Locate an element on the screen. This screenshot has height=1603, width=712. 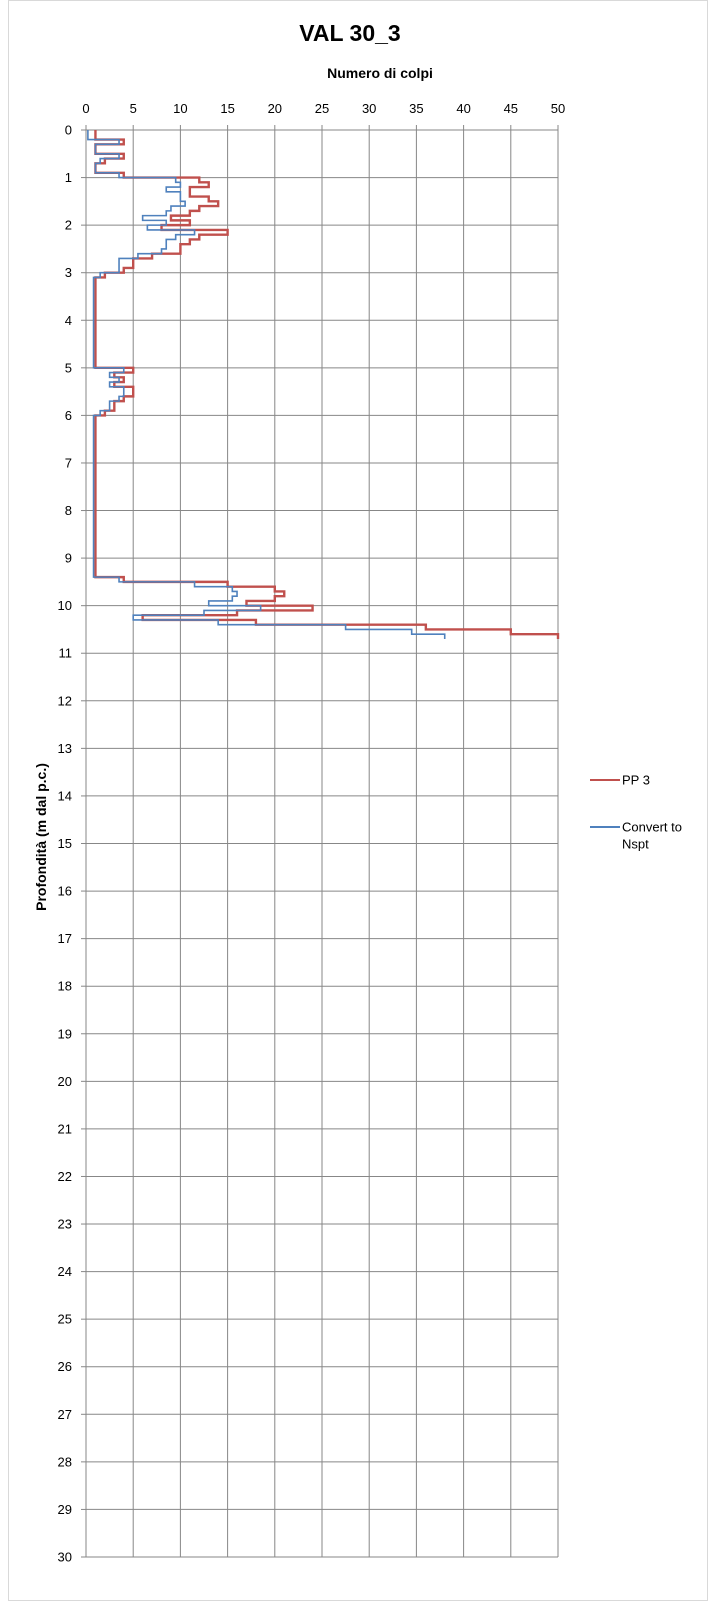
x-tick-label: 50 is located at coordinates (558, 108).